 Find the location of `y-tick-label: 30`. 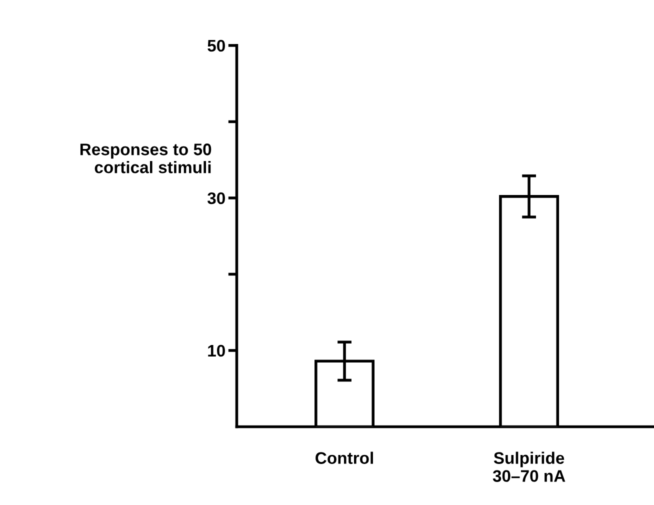

y-tick-label: 30 is located at coordinates (216, 198).